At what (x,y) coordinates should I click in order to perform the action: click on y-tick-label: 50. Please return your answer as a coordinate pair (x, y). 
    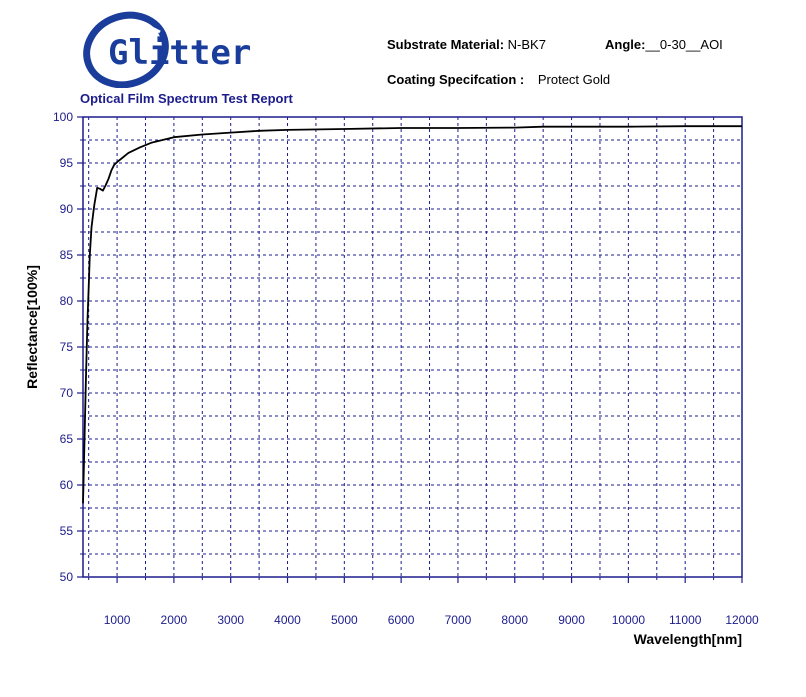
    Looking at the image, I should click on (67, 577).